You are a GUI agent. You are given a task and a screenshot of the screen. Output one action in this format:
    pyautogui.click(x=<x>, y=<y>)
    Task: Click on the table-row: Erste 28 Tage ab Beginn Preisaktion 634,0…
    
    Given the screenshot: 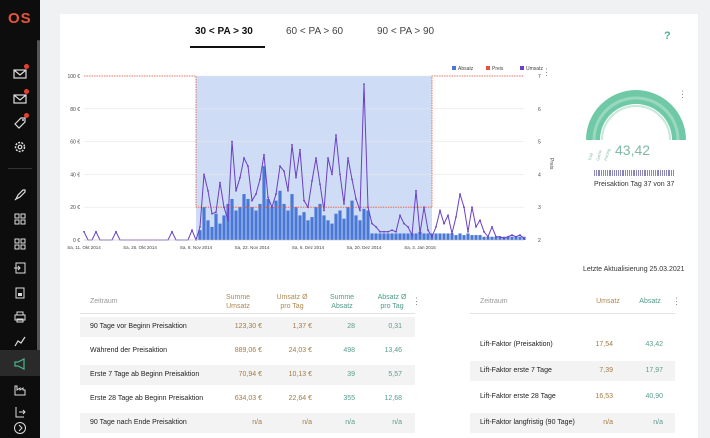 What is the action you would take?
    pyautogui.click(x=247, y=399)
    